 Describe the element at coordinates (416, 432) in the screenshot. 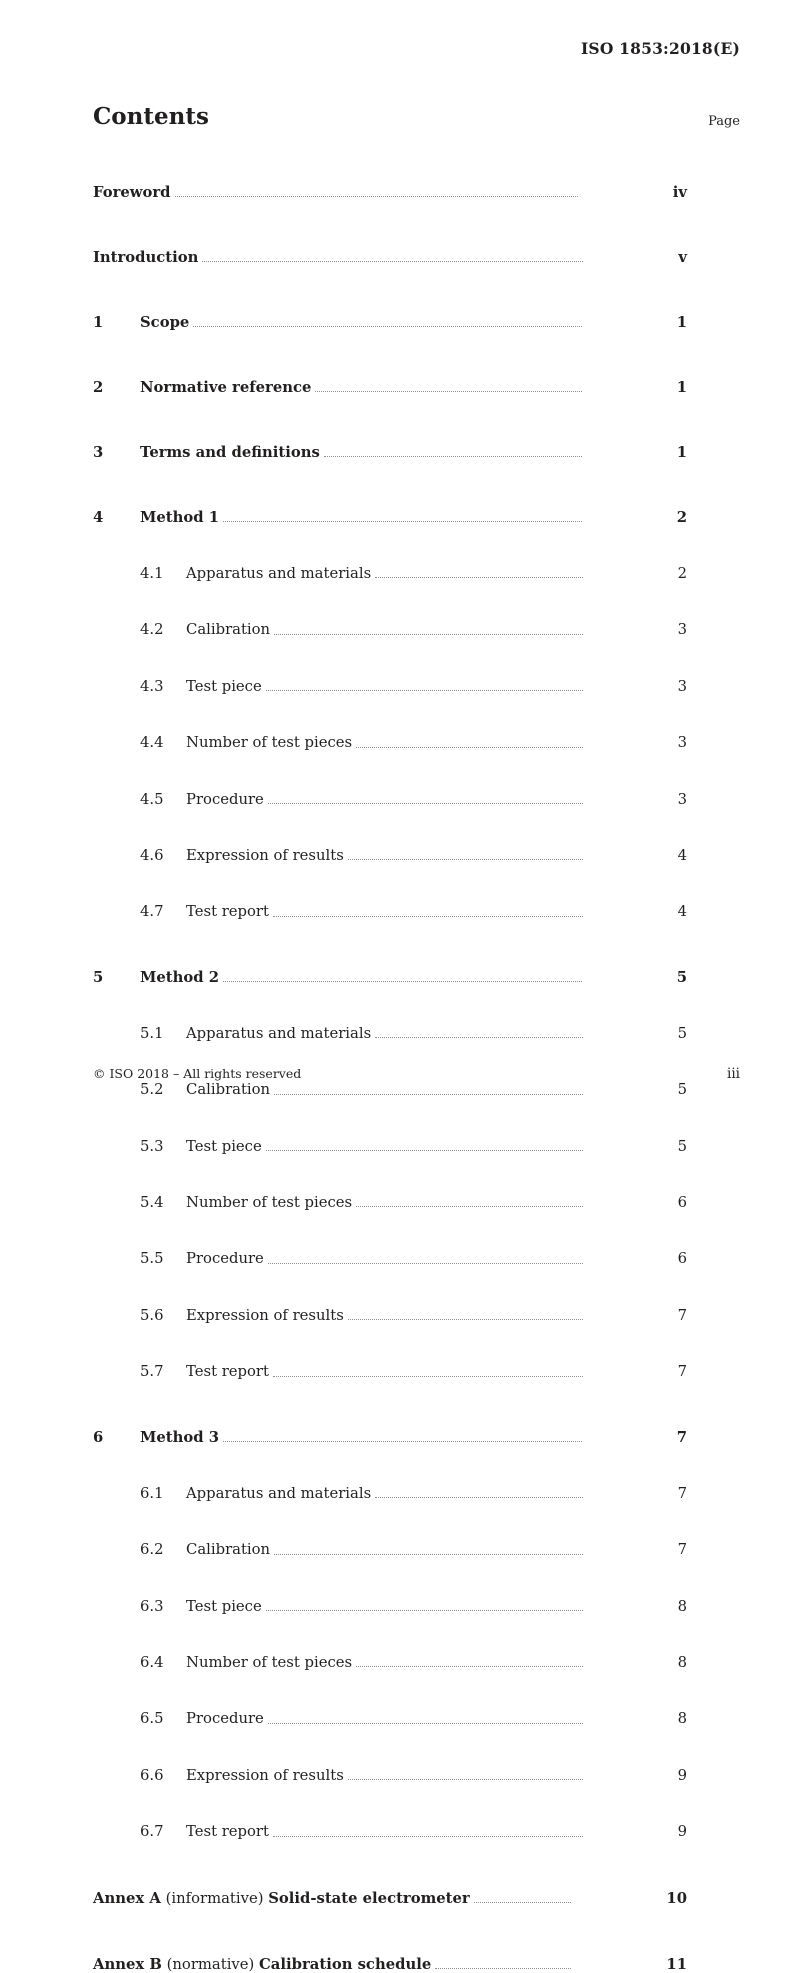

I see `toc-row: 3 Terms and definitions 1` at that location.